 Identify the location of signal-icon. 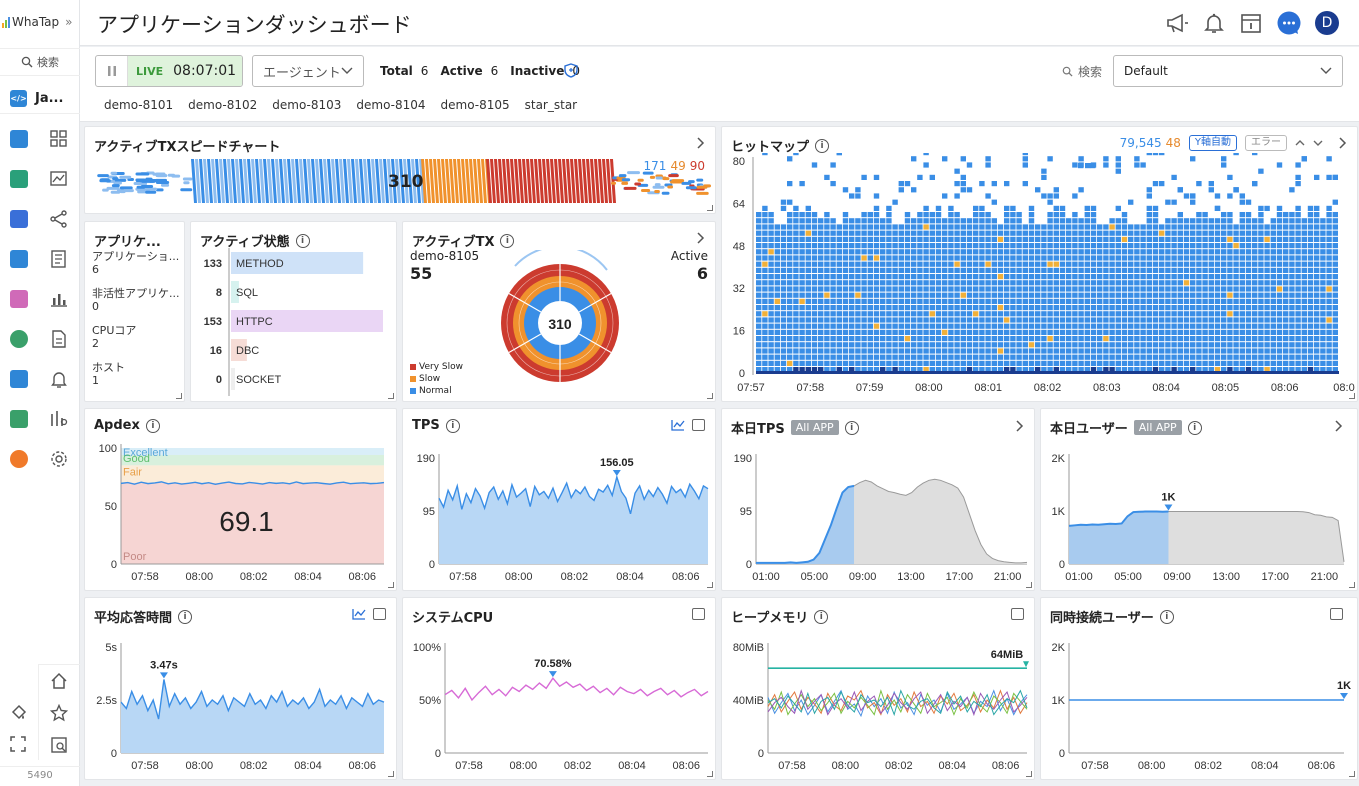
(19, 458).